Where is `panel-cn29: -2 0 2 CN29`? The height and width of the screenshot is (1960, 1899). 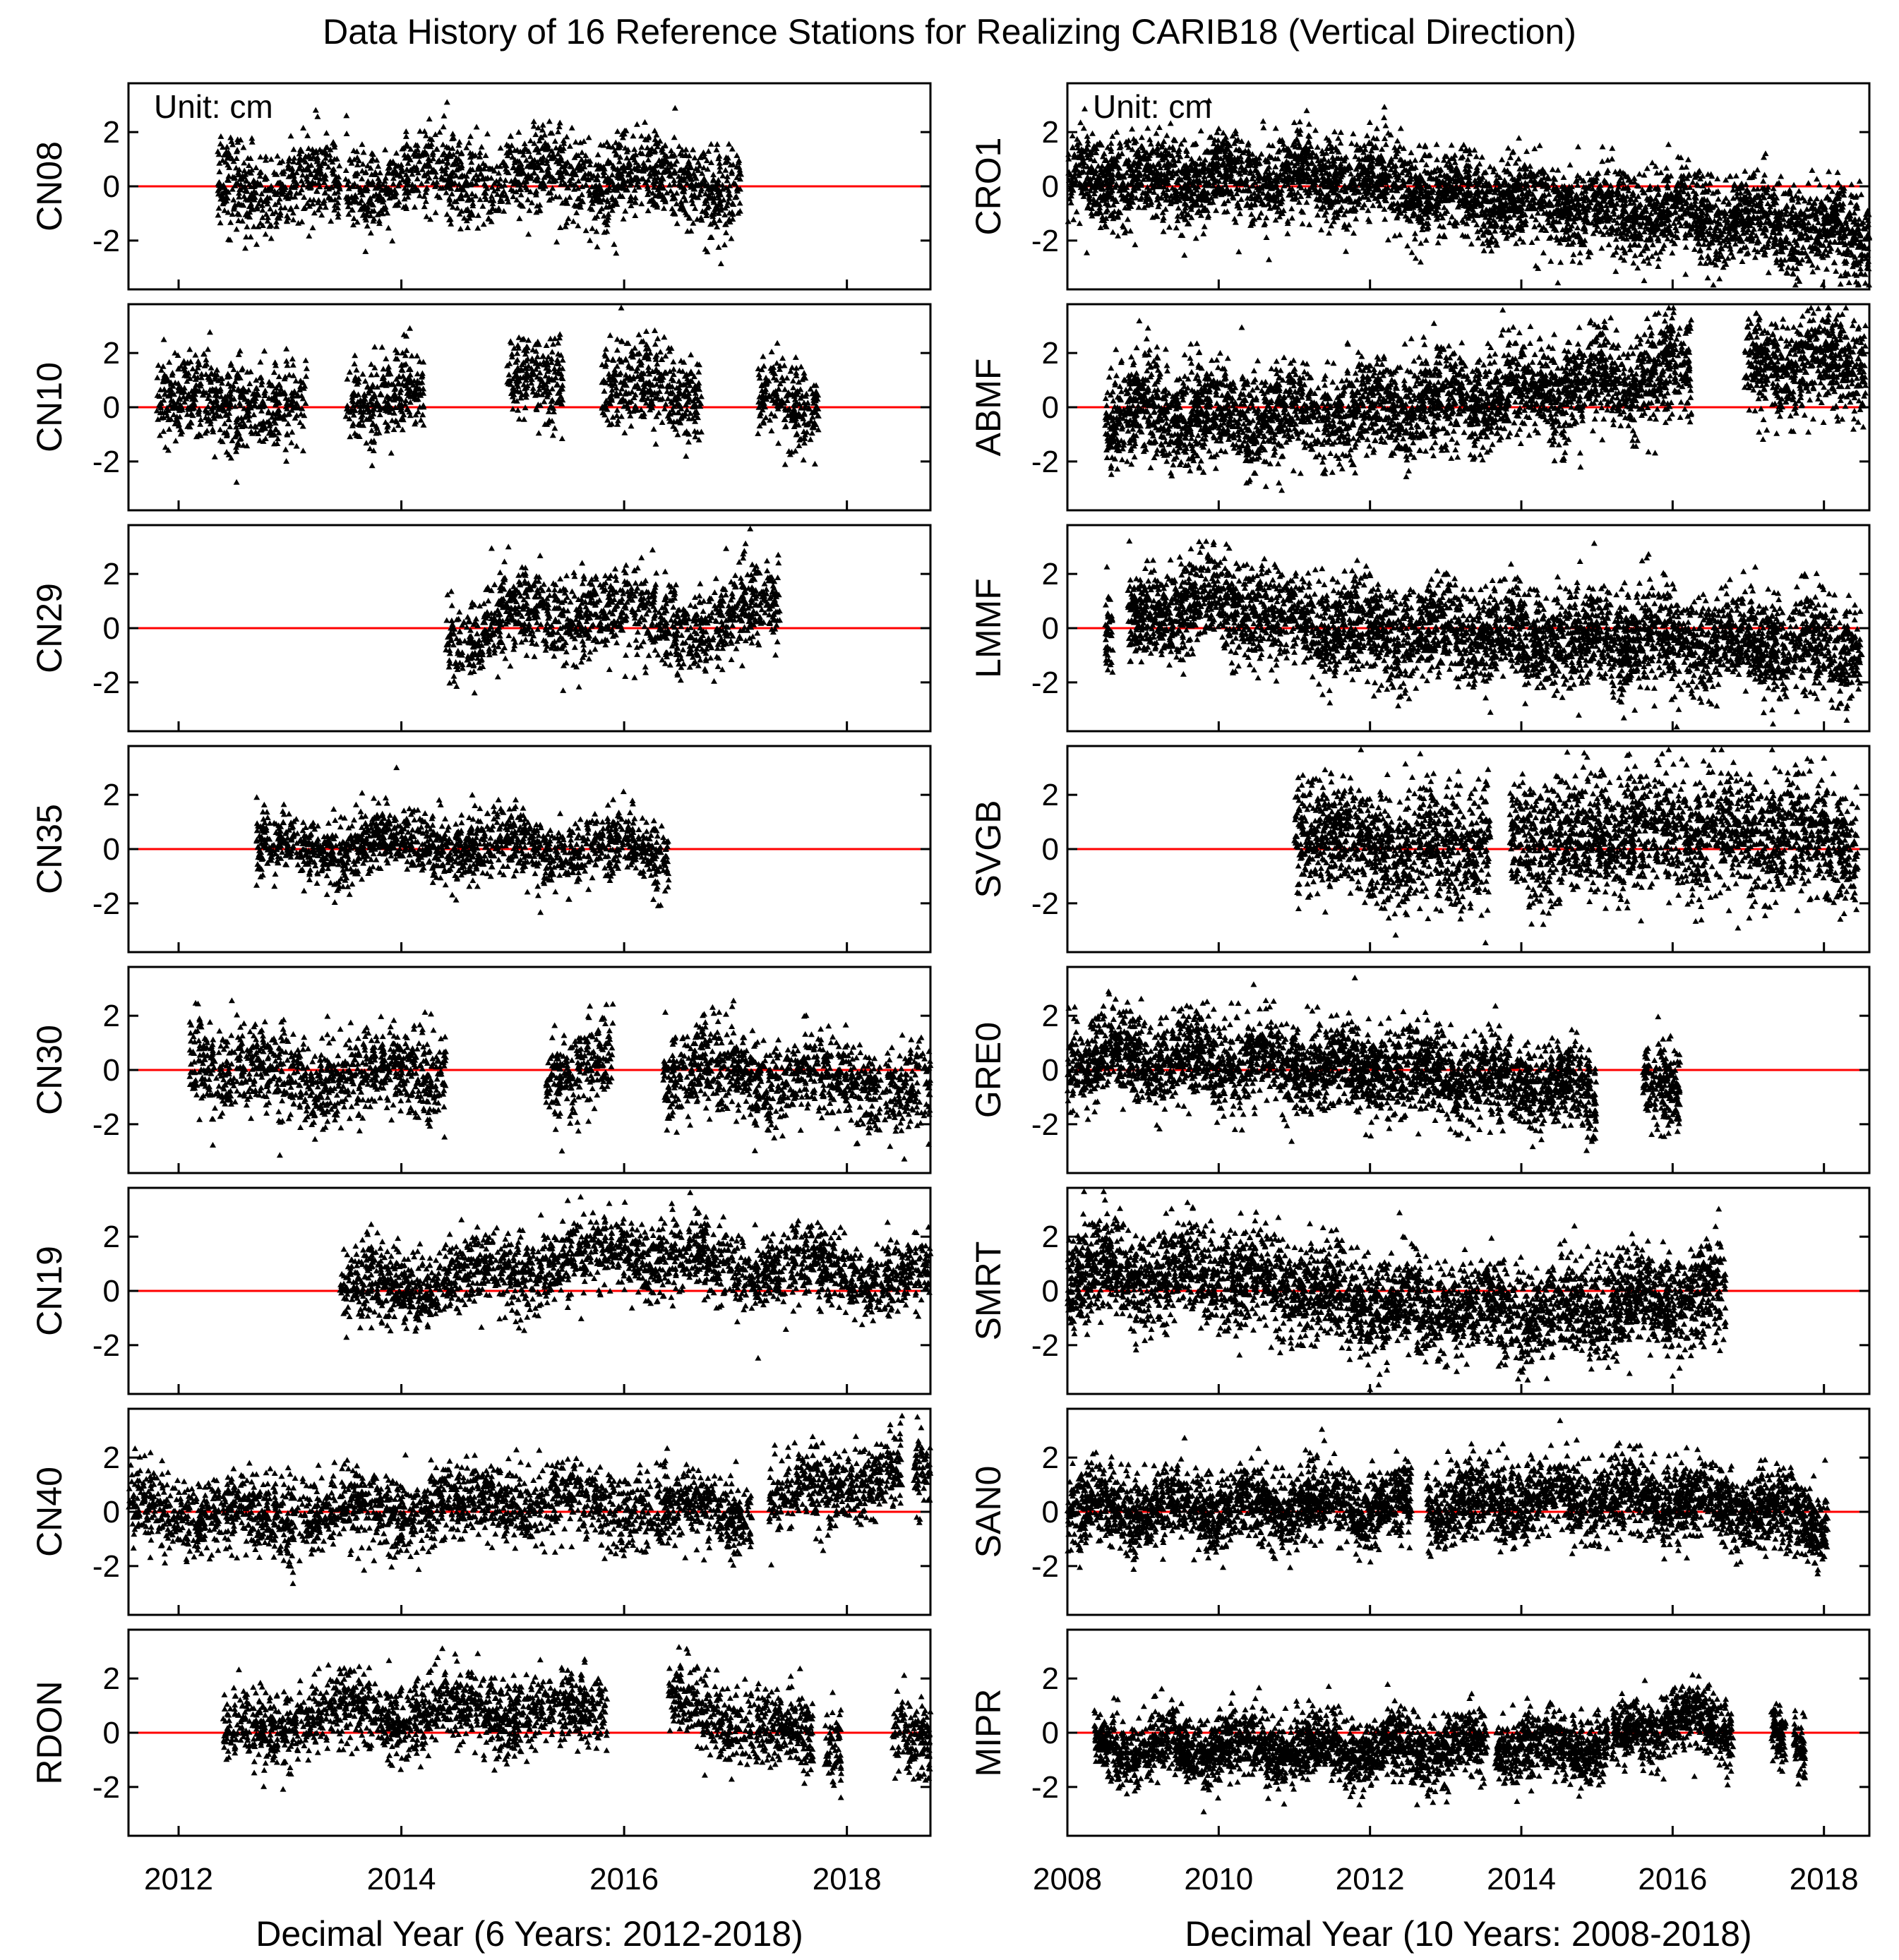
panel-cn29: -2 0 2 CN29 is located at coordinates (481, 628).